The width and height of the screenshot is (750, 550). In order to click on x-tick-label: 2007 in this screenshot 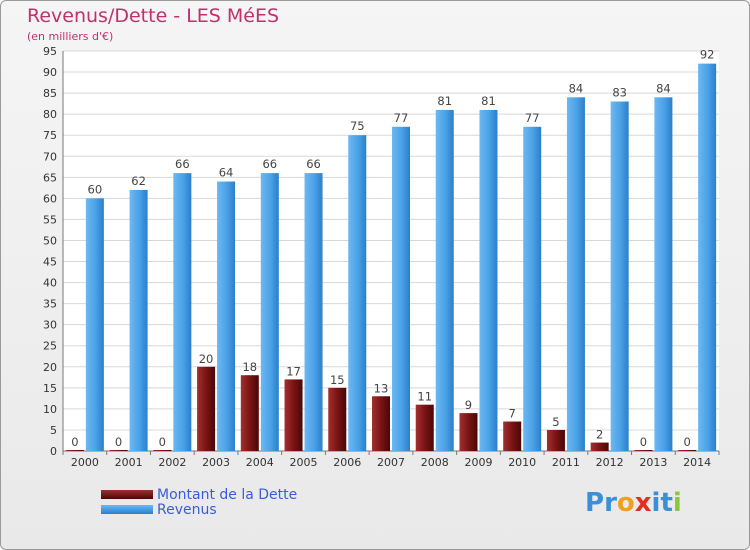, I will do `click(391, 462)`.